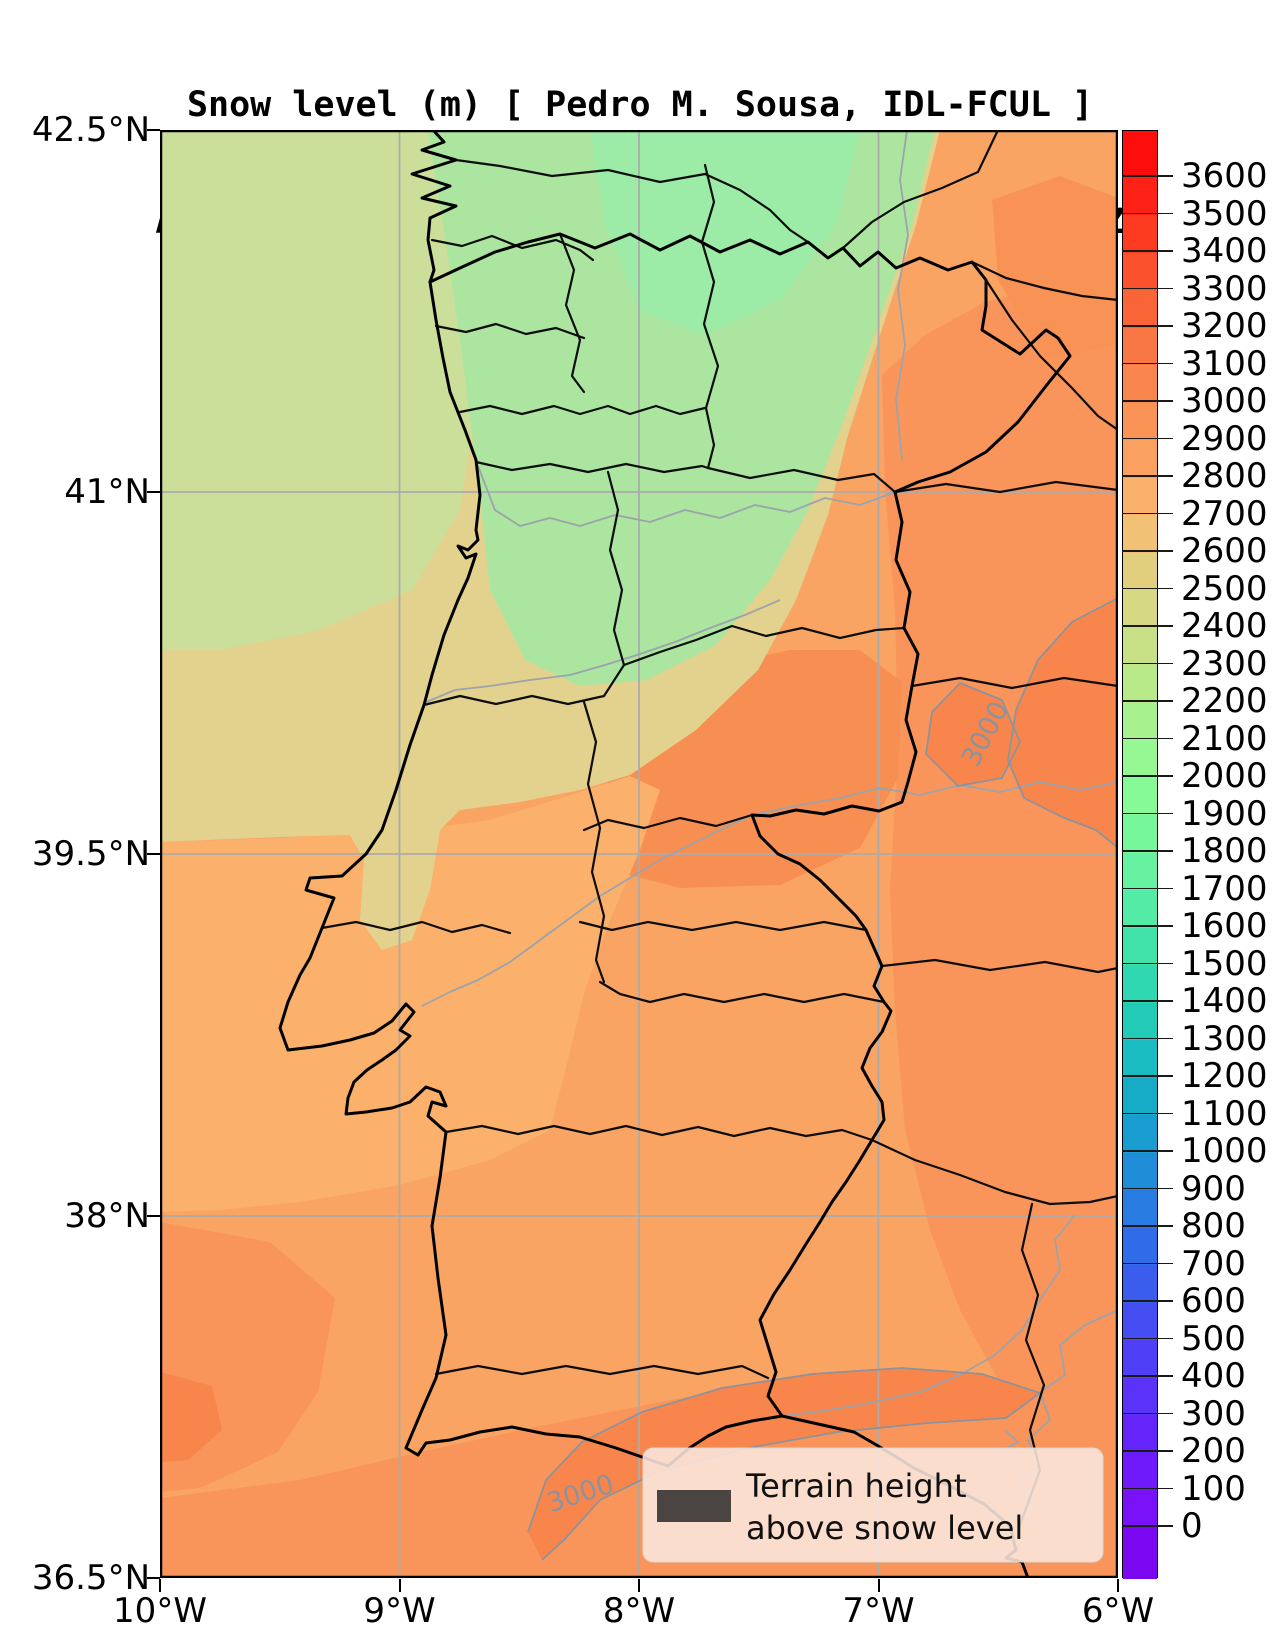 This screenshot has width=1283, height=1644. What do you see at coordinates (1213, 1338) in the screenshot?
I see `colorbar-tick-label: 500` at bounding box center [1213, 1338].